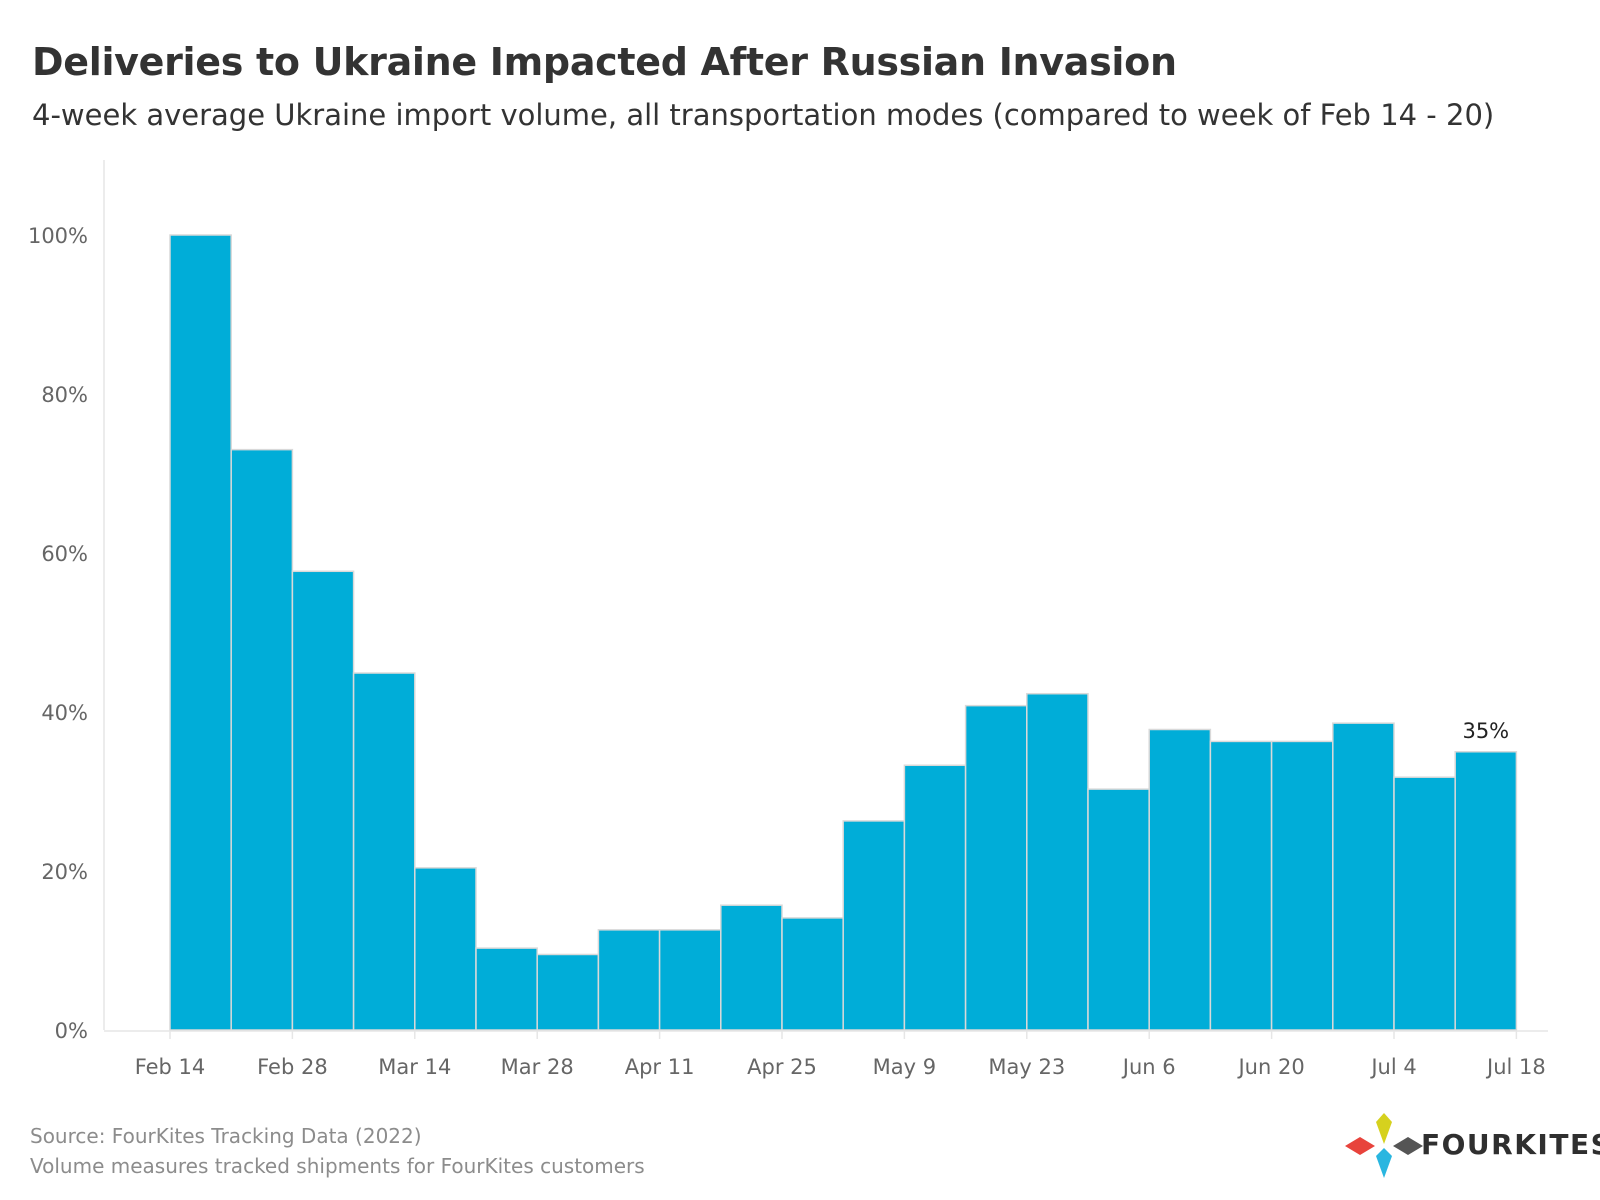 This screenshot has height=1200, width=1600. Describe the element at coordinates (64, 713) in the screenshot. I see `y-tick-label: 40%` at that location.